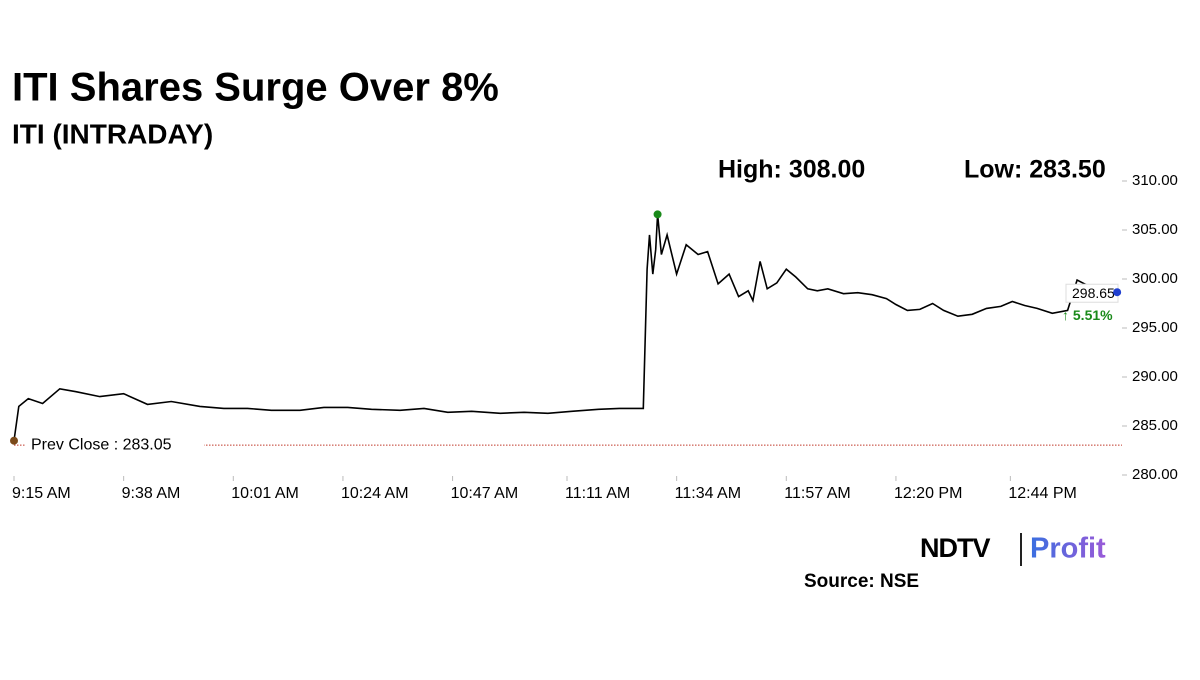 This screenshot has width=1200, height=680. Describe the element at coordinates (112, 133) in the screenshot. I see `chart-subtitle: ITI (INTRADAY)` at that location.